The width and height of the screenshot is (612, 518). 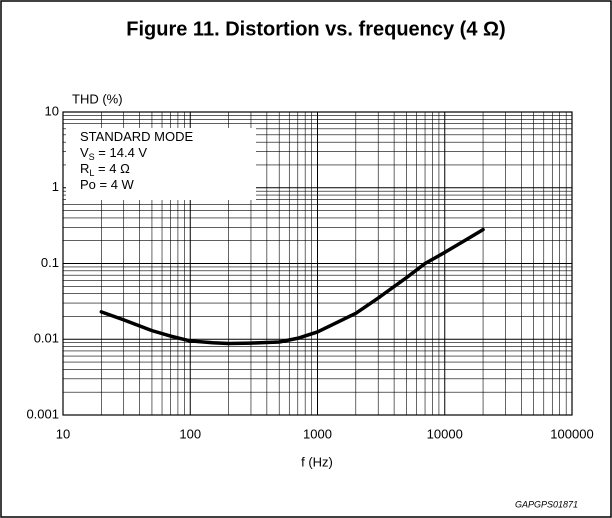 I want to click on x-tick-label: 10, so click(x=63, y=433).